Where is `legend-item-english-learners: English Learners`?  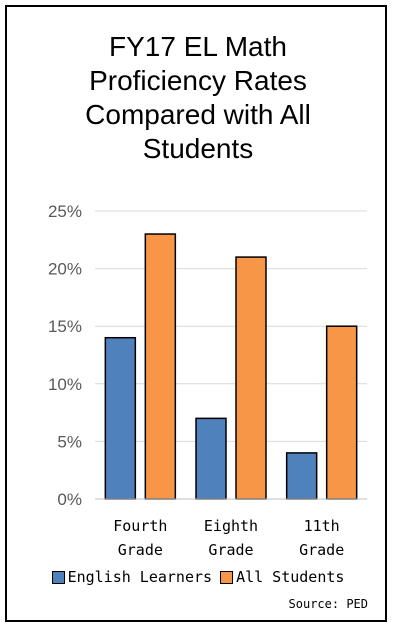 legend-item-english-learners: English Learners is located at coordinates (132, 577).